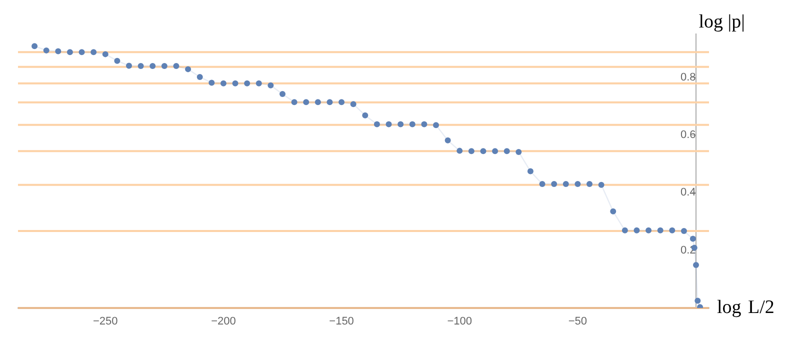 The width and height of the screenshot is (789, 344). I want to click on y-tick-label: 0.4, so click(688, 192).